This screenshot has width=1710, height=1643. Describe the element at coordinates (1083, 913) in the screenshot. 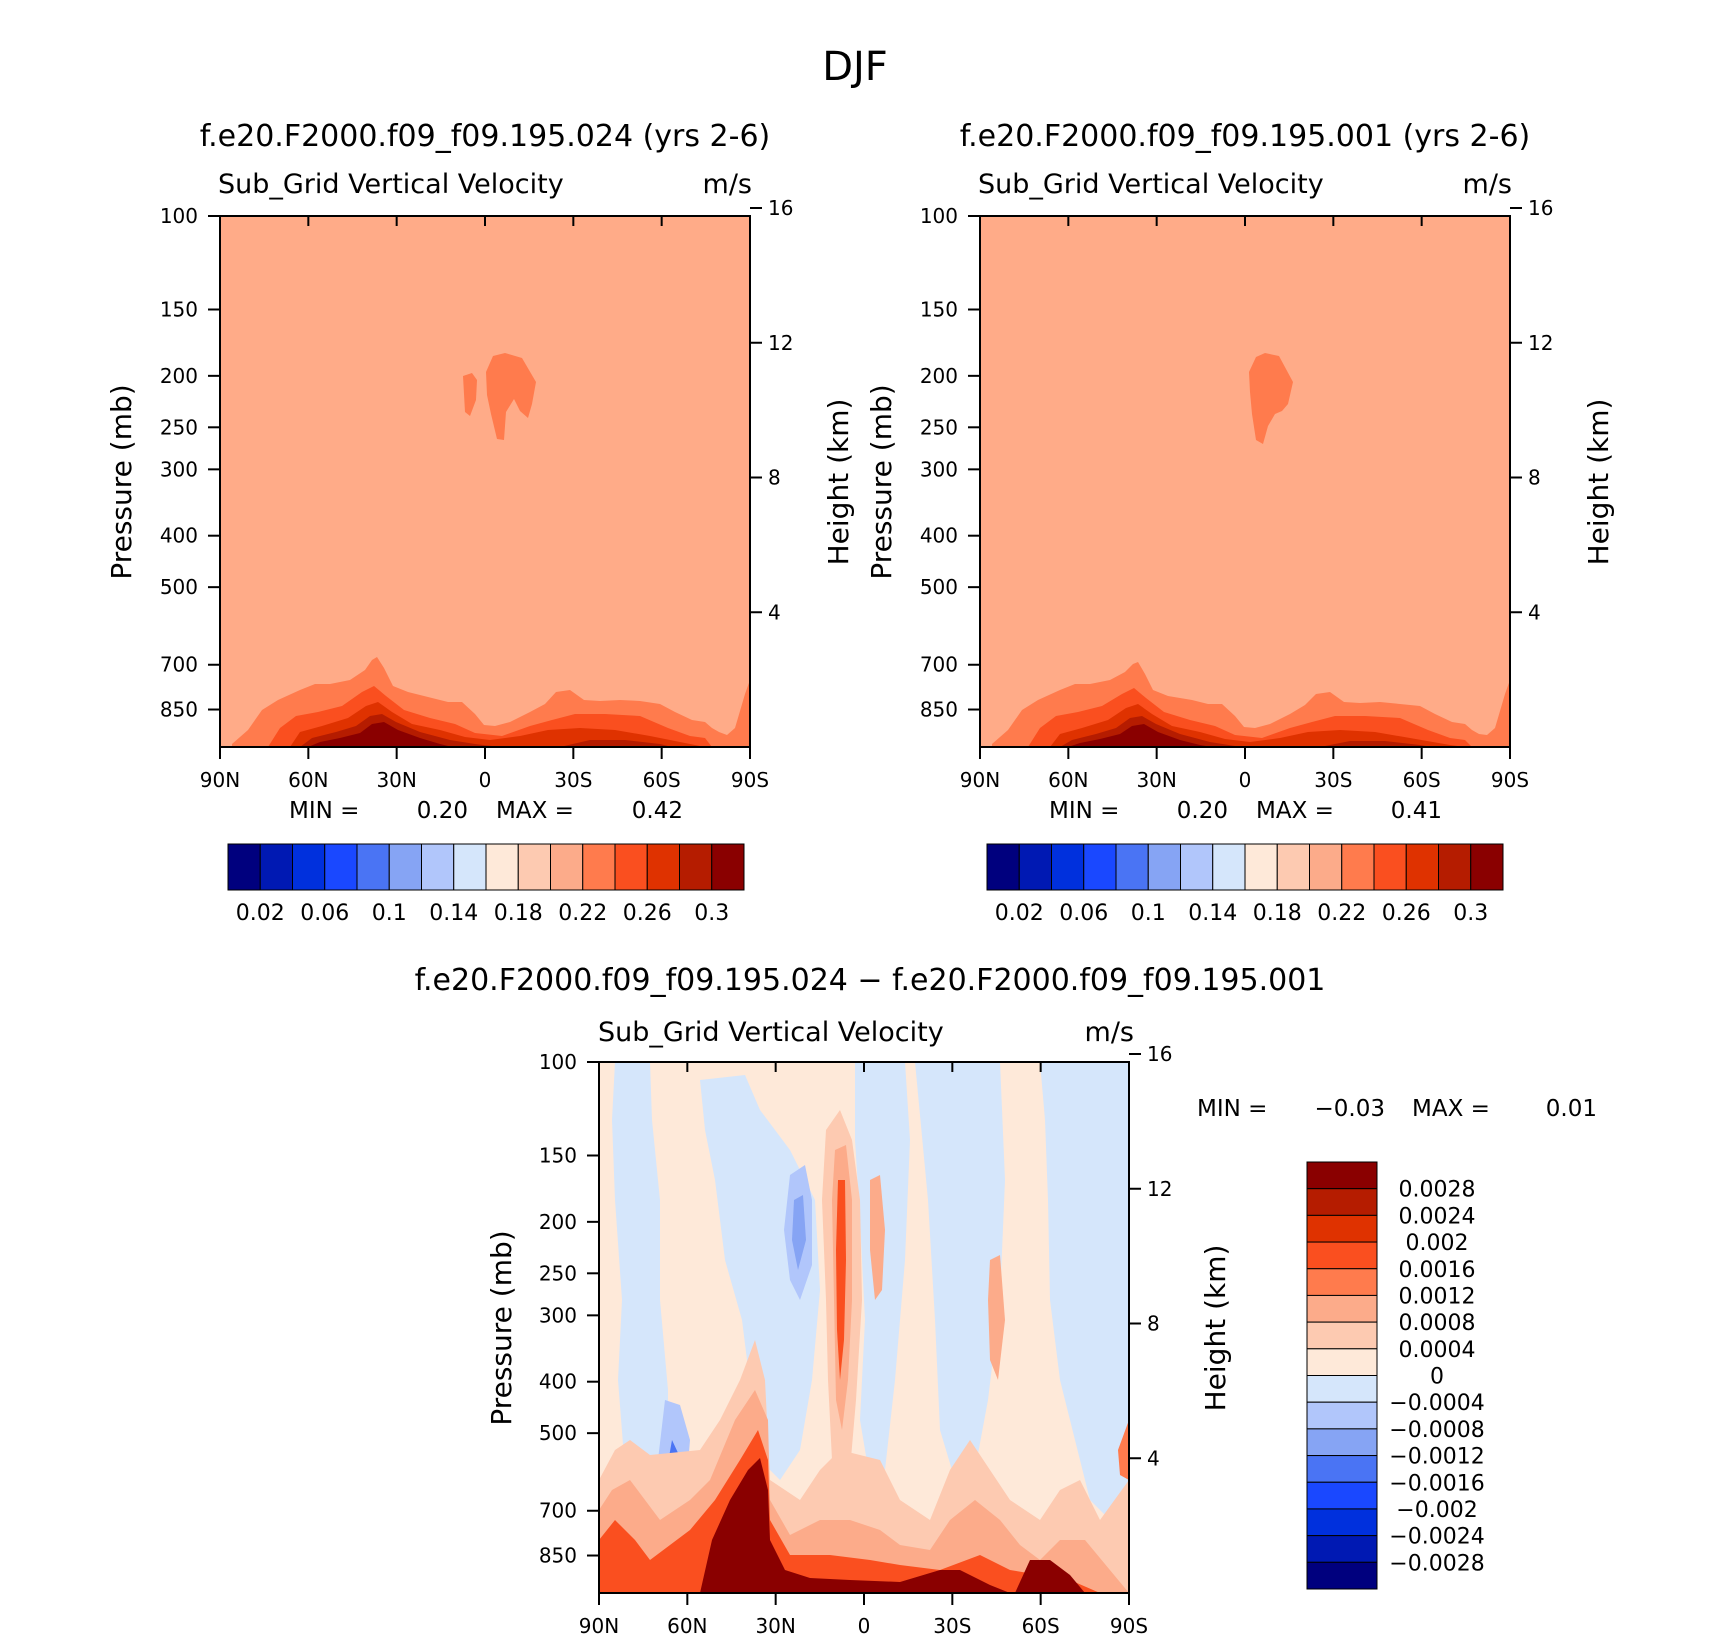

I see `pb-colorbar-label-1: 0.06` at that location.